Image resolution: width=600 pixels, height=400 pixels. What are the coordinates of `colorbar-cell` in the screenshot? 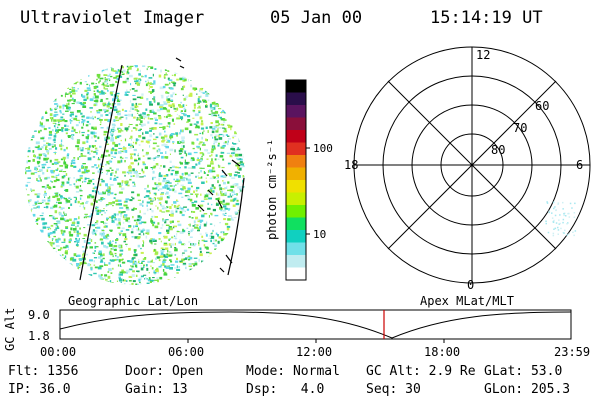 It's located at (296, 211).